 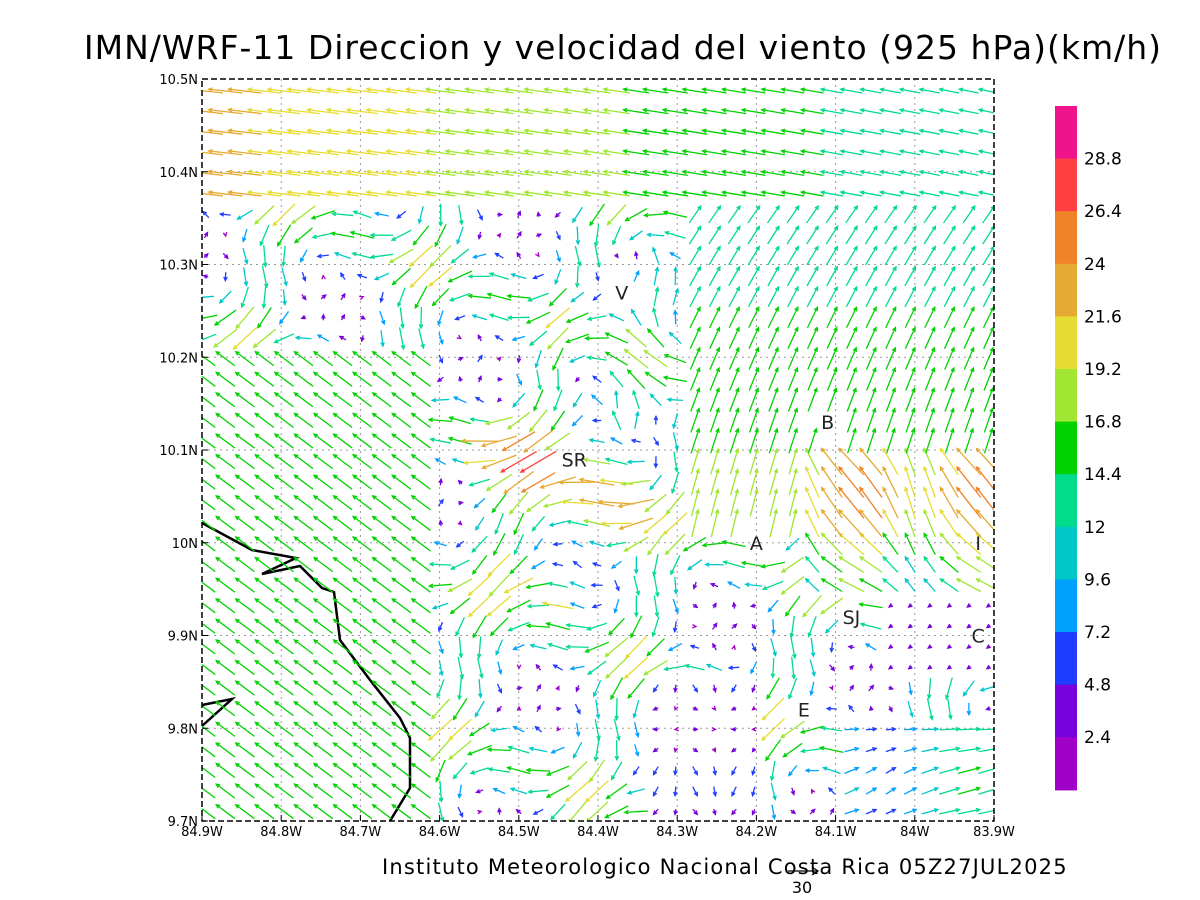 I want to click on x-tick-label: 84.7W, so click(x=360, y=832).